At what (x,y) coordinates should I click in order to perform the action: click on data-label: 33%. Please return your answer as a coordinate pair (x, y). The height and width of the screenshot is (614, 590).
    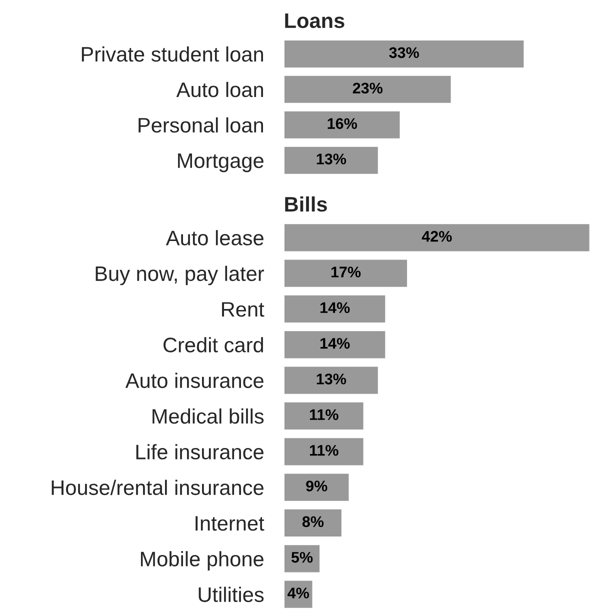
    Looking at the image, I should click on (404, 52).